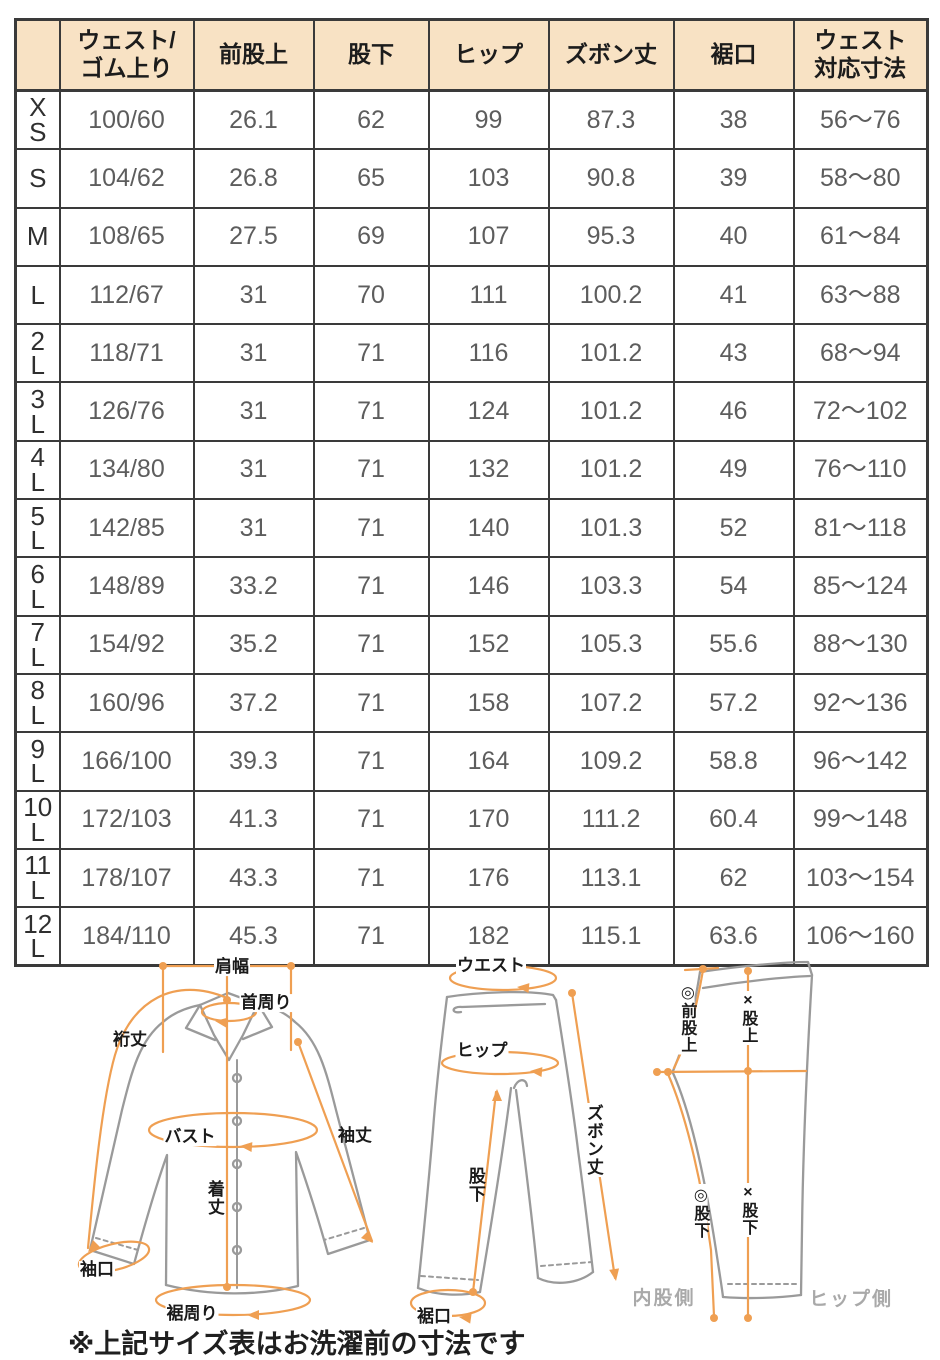 This screenshot has width=940, height=1360. I want to click on measurement-value: 105.3, so click(611, 644).